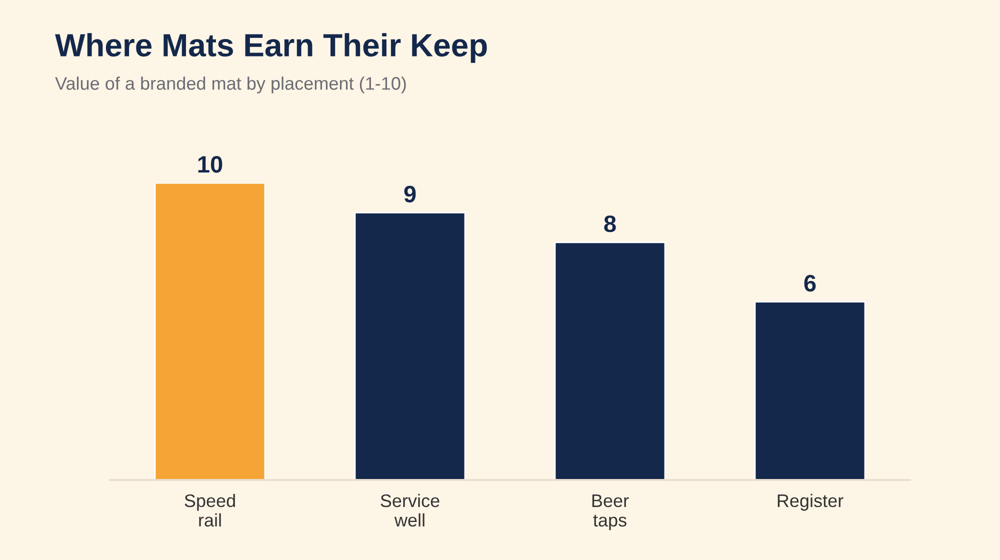  I want to click on data-label: 10, so click(210, 164).